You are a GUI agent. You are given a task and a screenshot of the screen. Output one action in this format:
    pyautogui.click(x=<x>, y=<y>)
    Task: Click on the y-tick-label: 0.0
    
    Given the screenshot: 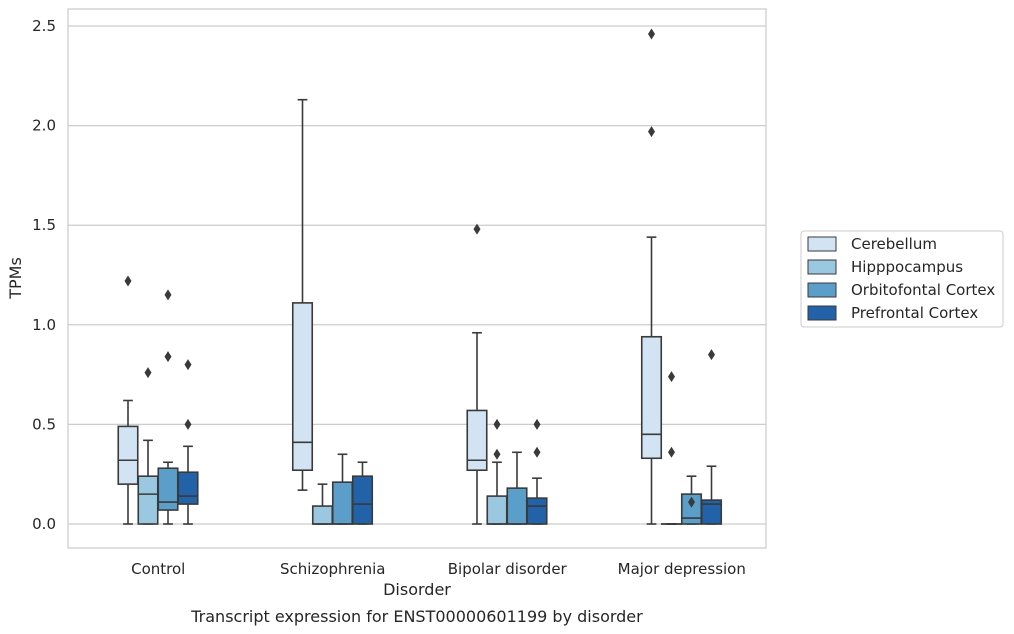 What is the action you would take?
    pyautogui.click(x=44, y=524)
    